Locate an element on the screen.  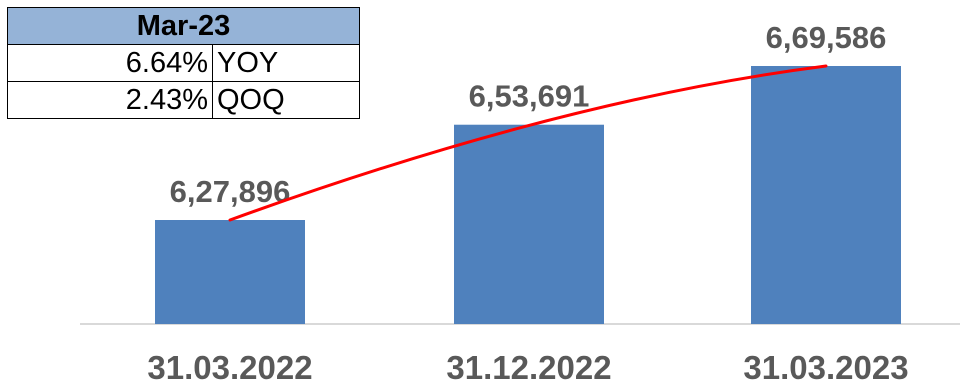
value-label-2: 6,53,691 is located at coordinates (529, 96).